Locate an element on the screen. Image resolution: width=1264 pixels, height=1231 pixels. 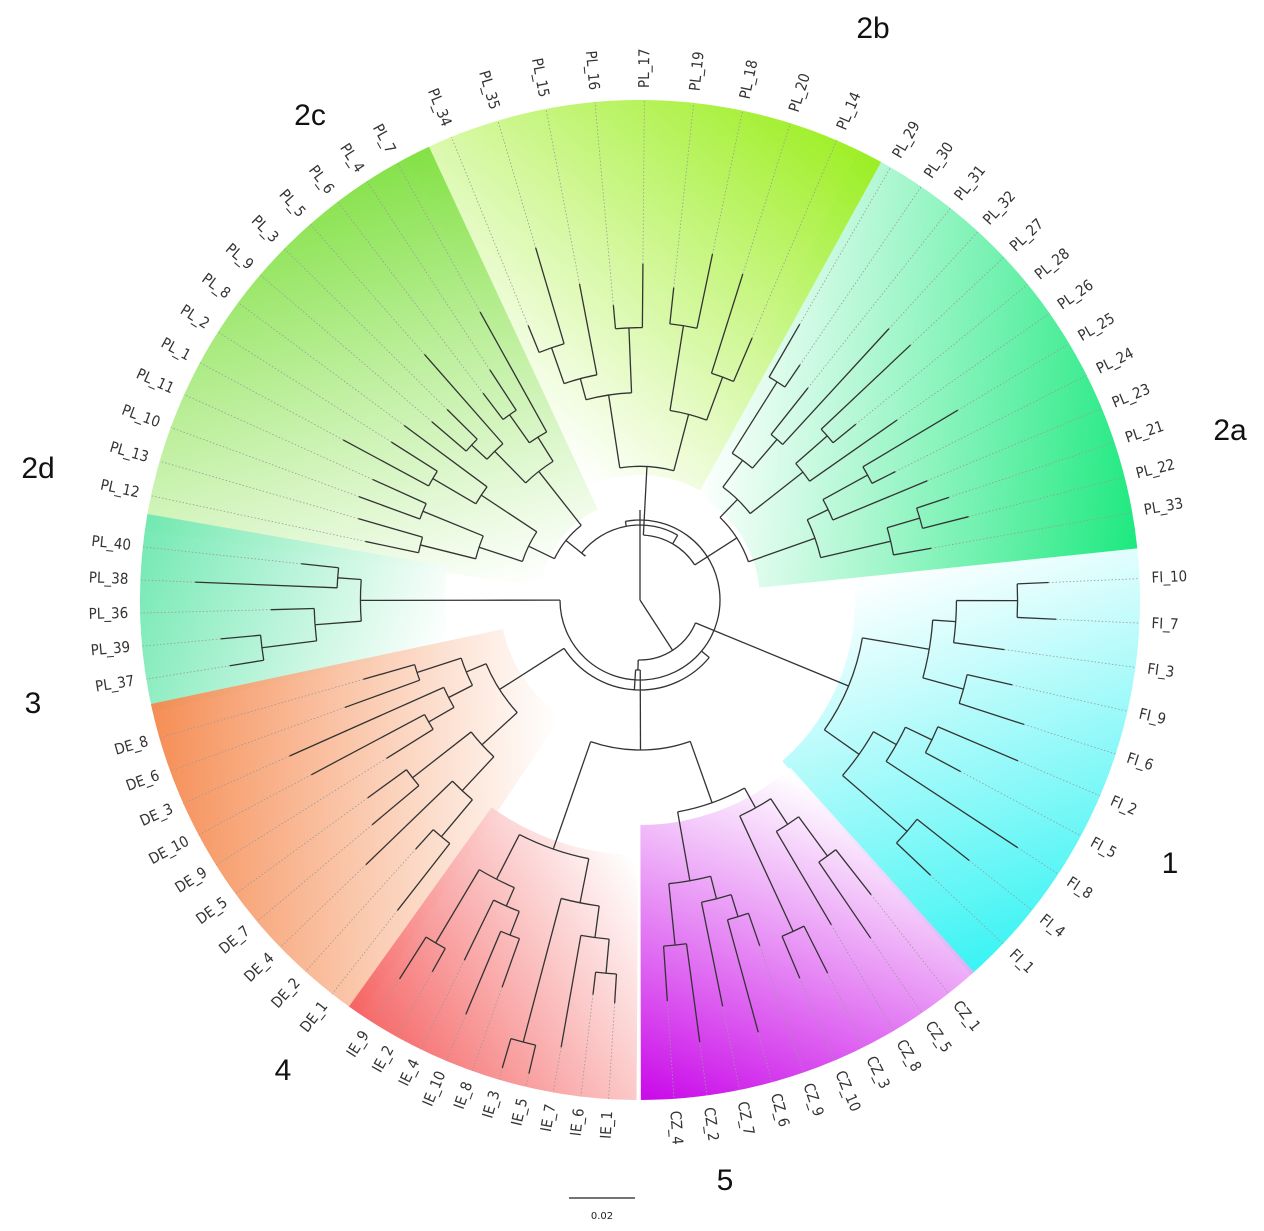
leaf-label: IE_4 is located at coordinates (409, 1072).